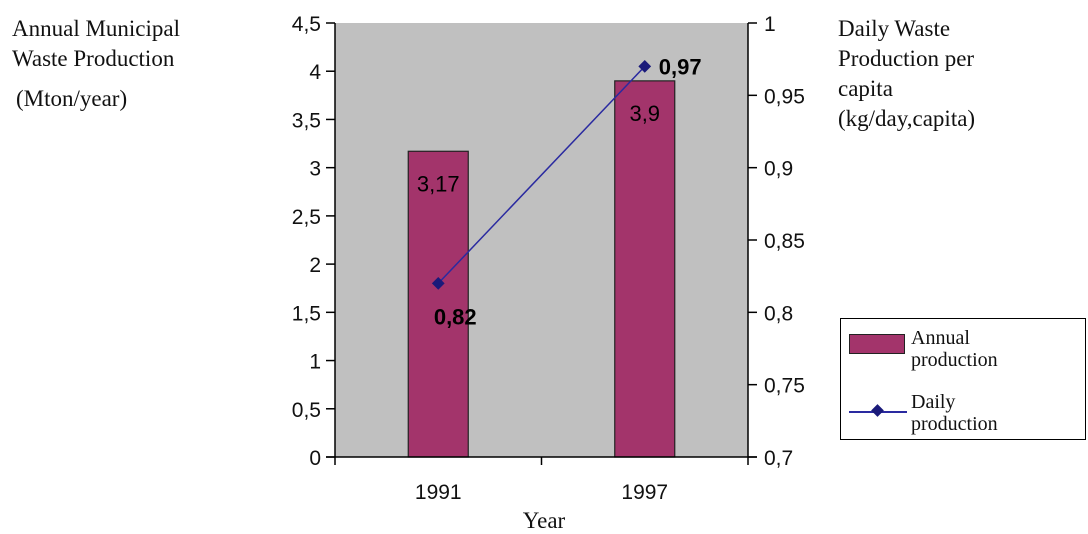 The width and height of the screenshot is (1088, 534). Describe the element at coordinates (877, 344) in the screenshot. I see `legend-bar-swatch` at that location.